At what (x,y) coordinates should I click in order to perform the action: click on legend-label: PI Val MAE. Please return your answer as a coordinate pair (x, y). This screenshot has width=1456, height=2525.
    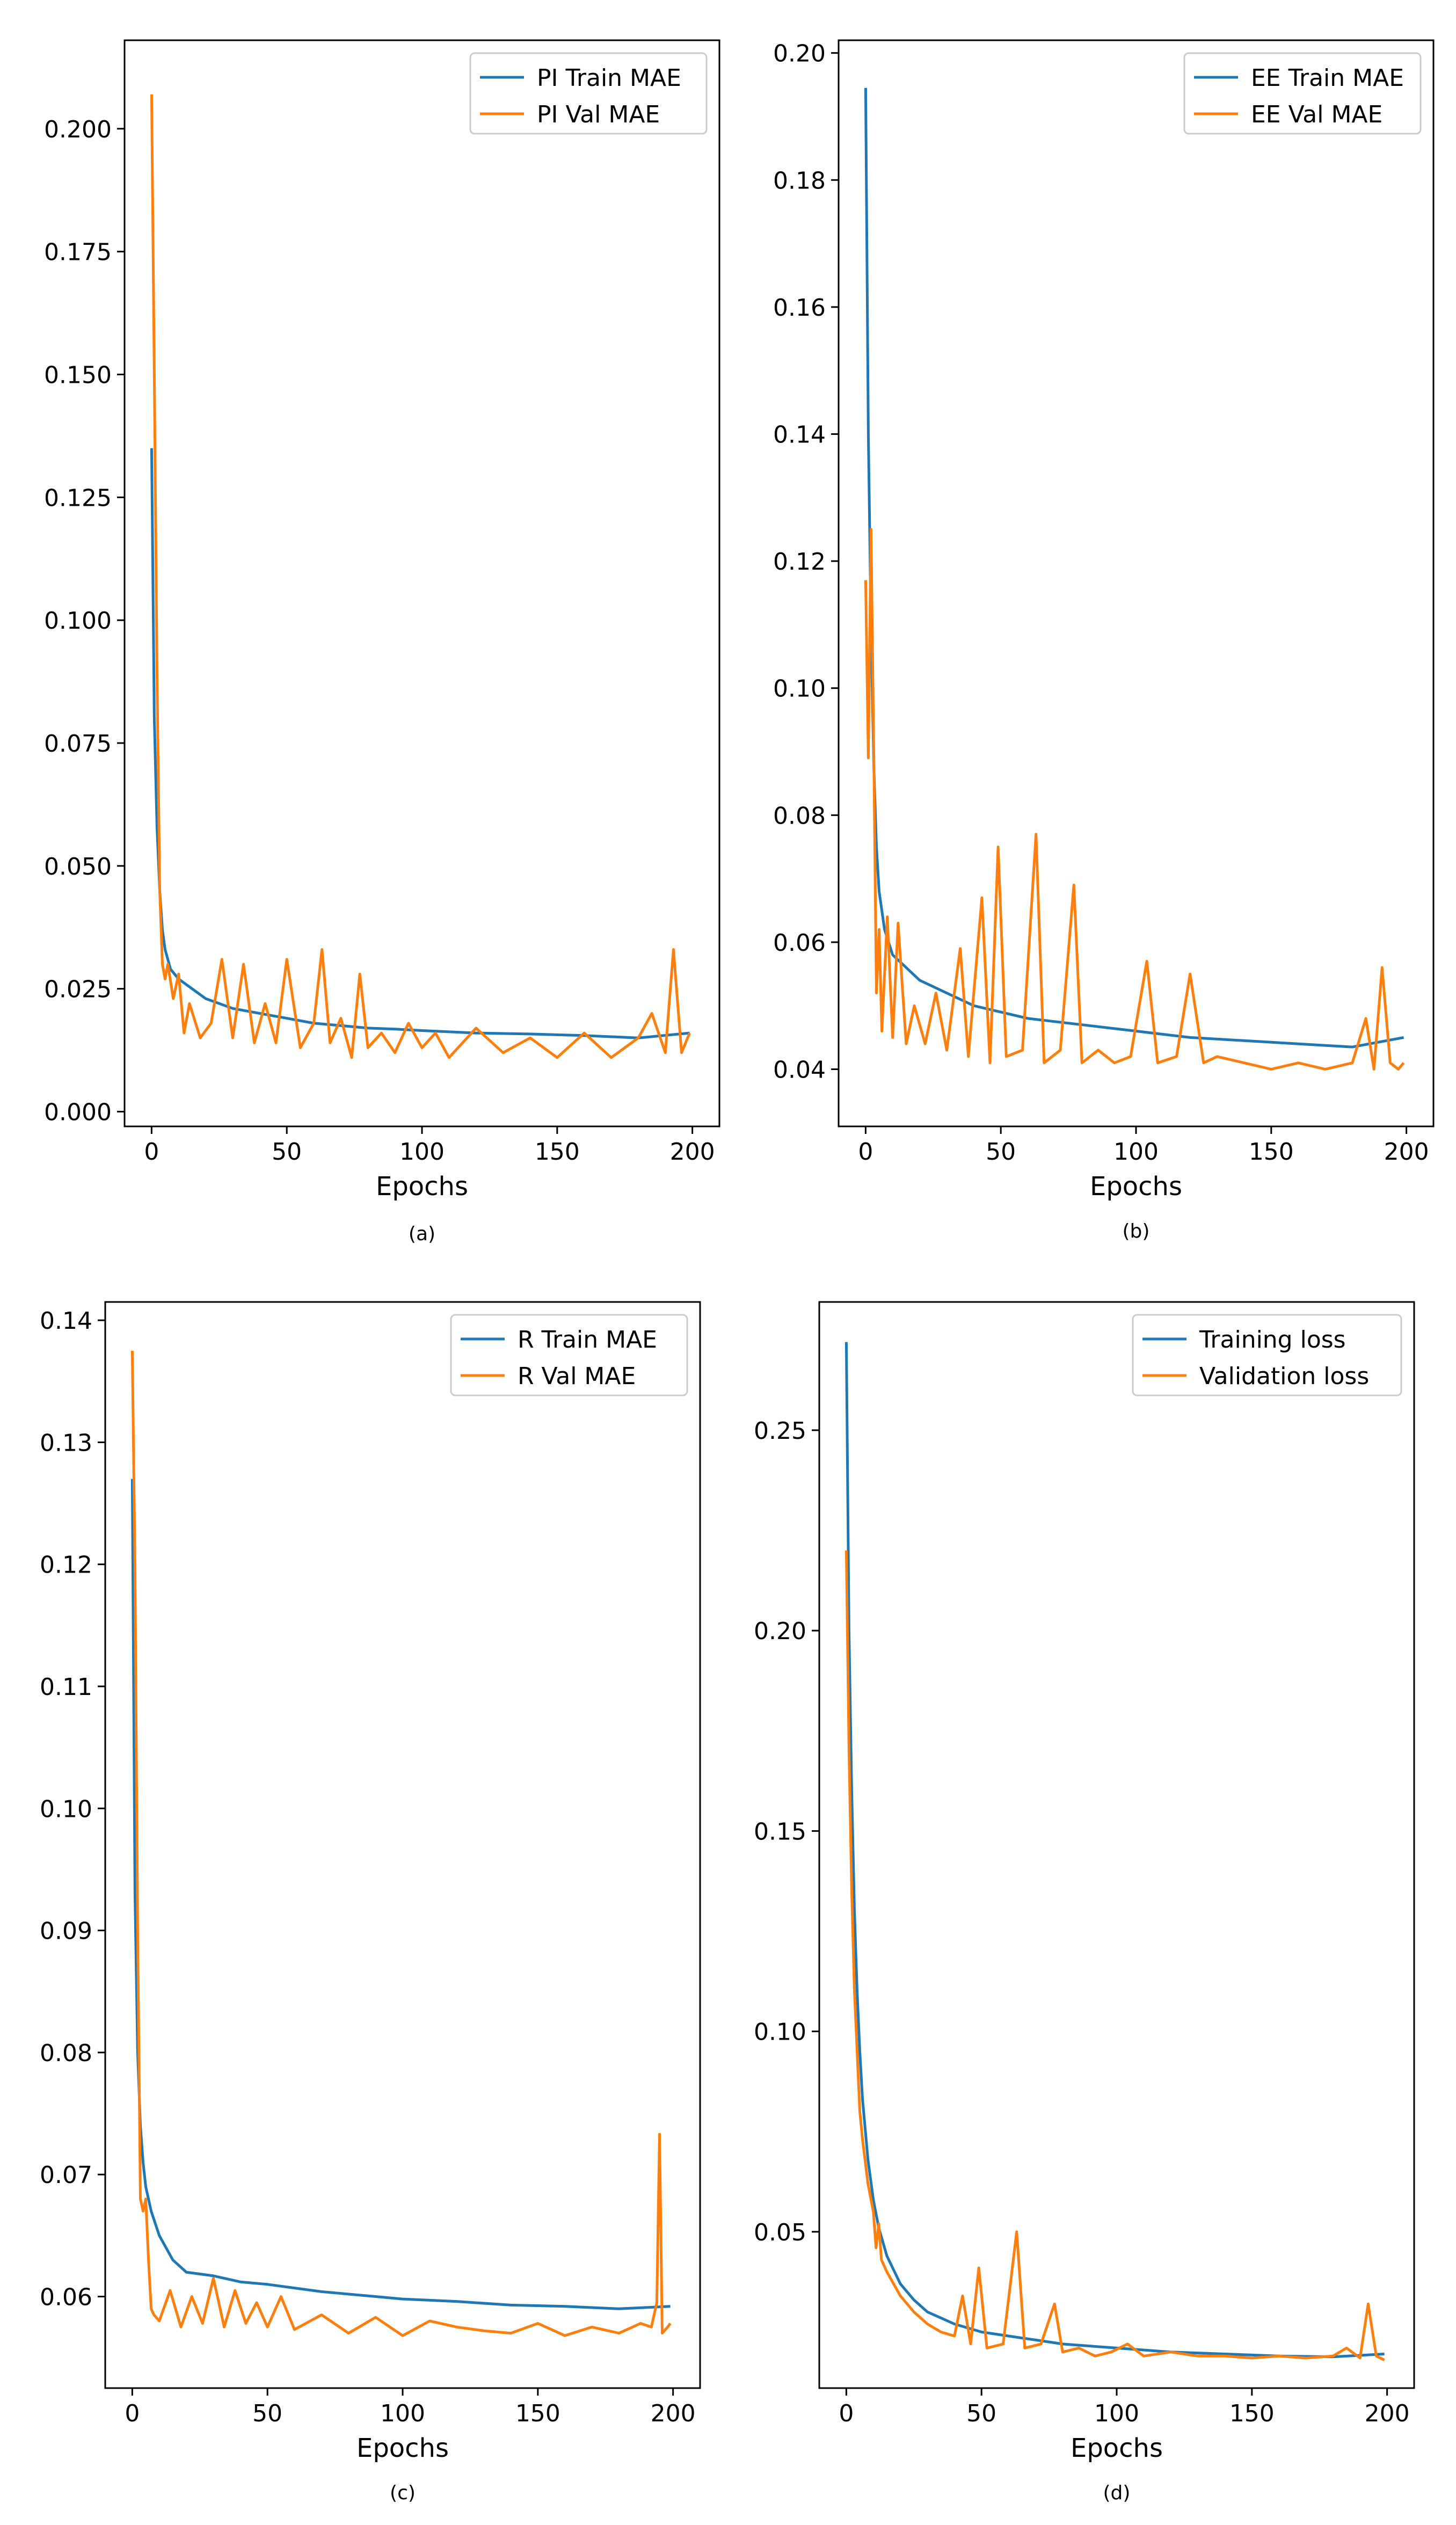
    Looking at the image, I should click on (599, 115).